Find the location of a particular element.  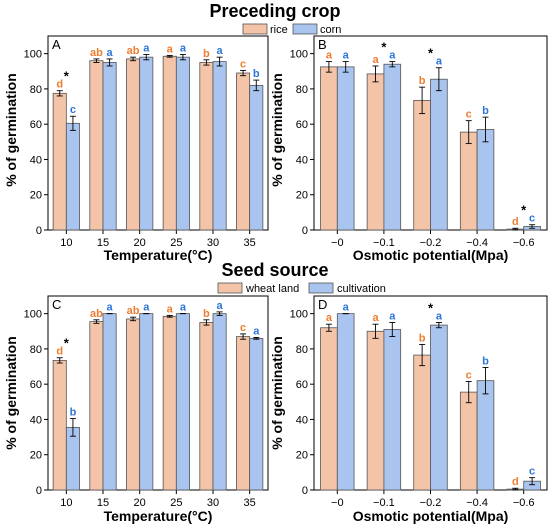

x-tick-label: −0.1 is located at coordinates (384, 243).